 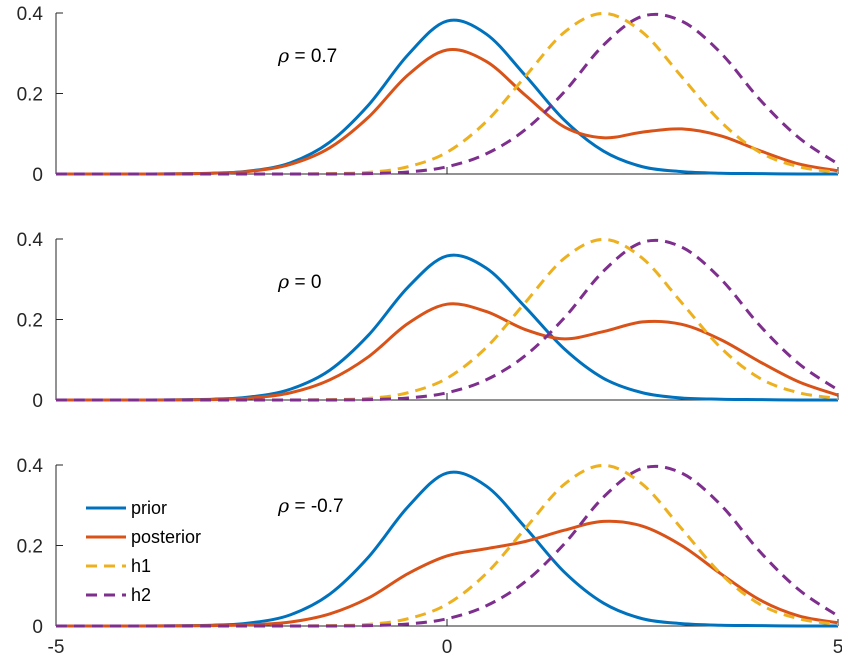 What do you see at coordinates (141, 566) in the screenshot?
I see `legend-label-h1: h1` at bounding box center [141, 566].